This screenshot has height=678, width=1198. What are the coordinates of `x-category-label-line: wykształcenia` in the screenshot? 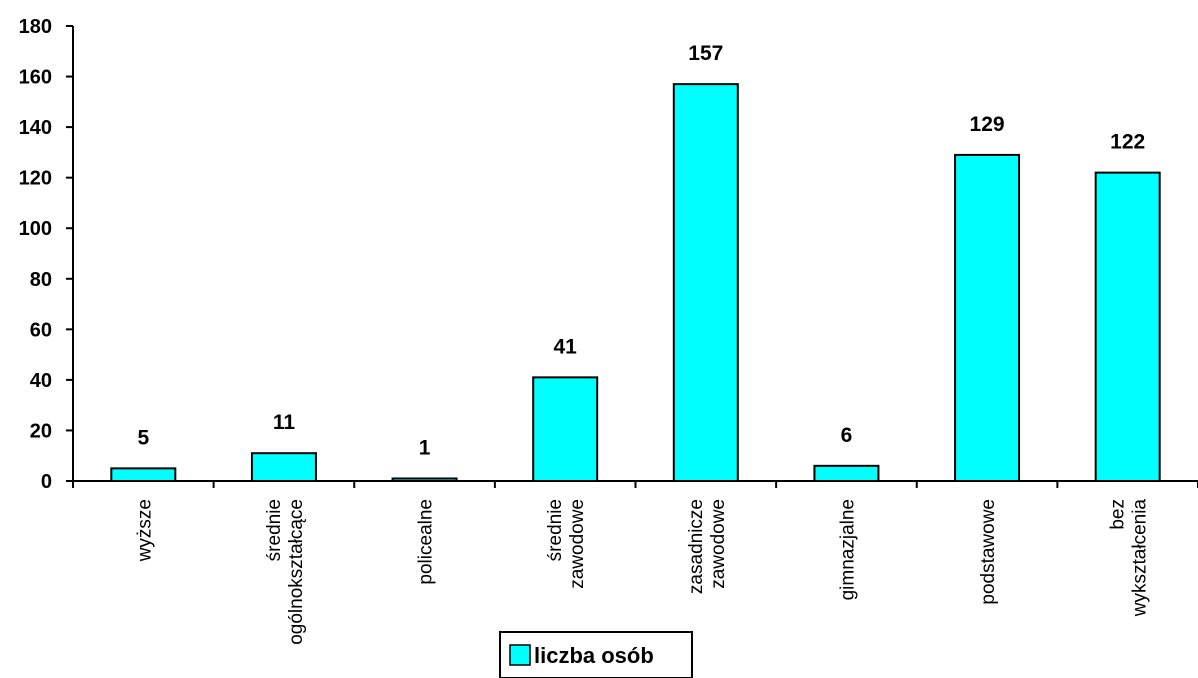 It's located at (1140, 558).